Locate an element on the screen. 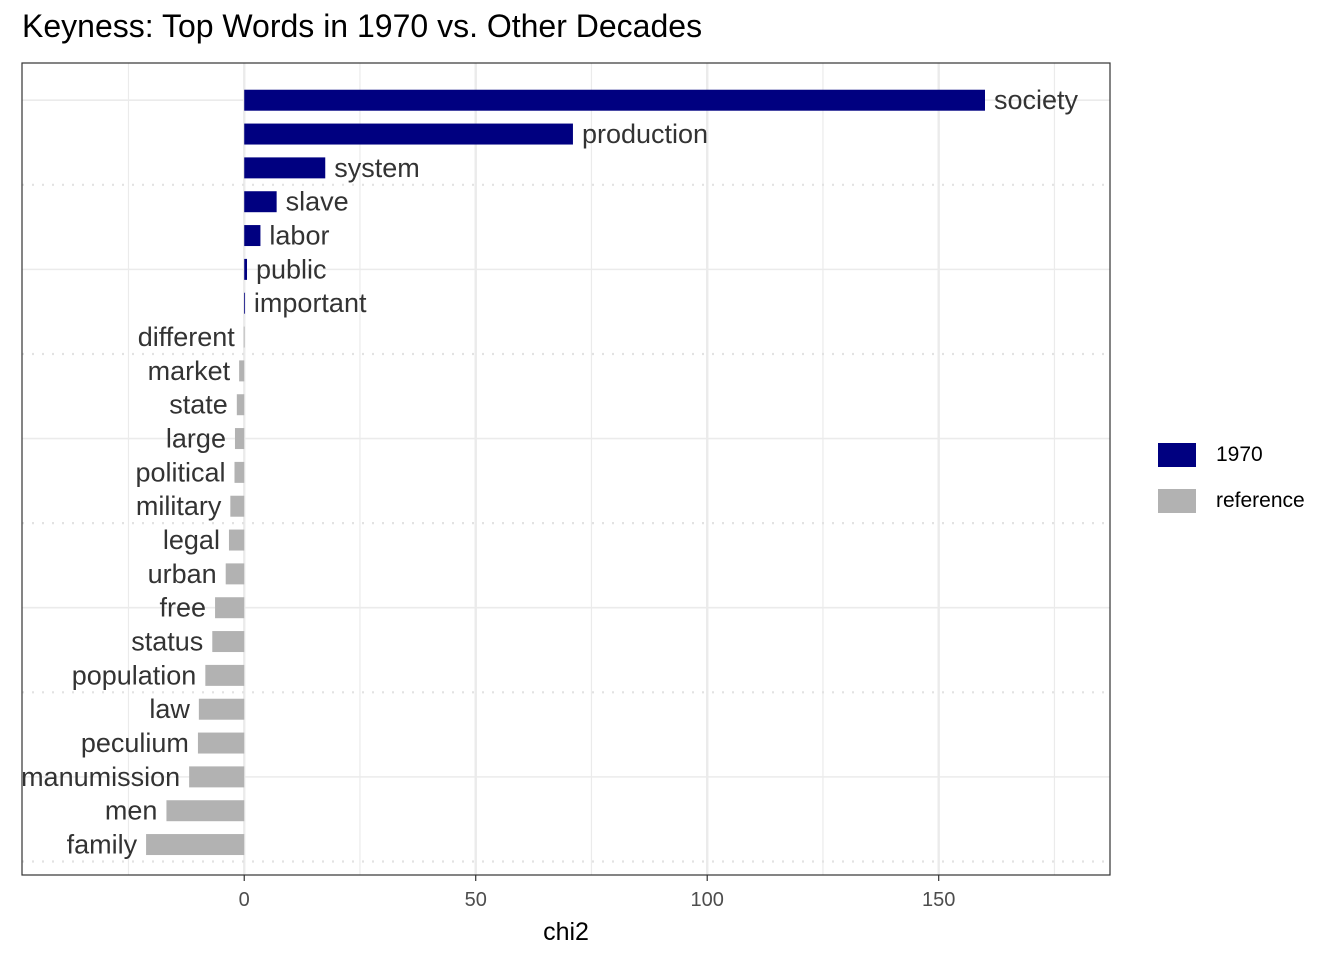 This screenshot has width=1344, height=960. bar-label-law: law is located at coordinates (169, 709).